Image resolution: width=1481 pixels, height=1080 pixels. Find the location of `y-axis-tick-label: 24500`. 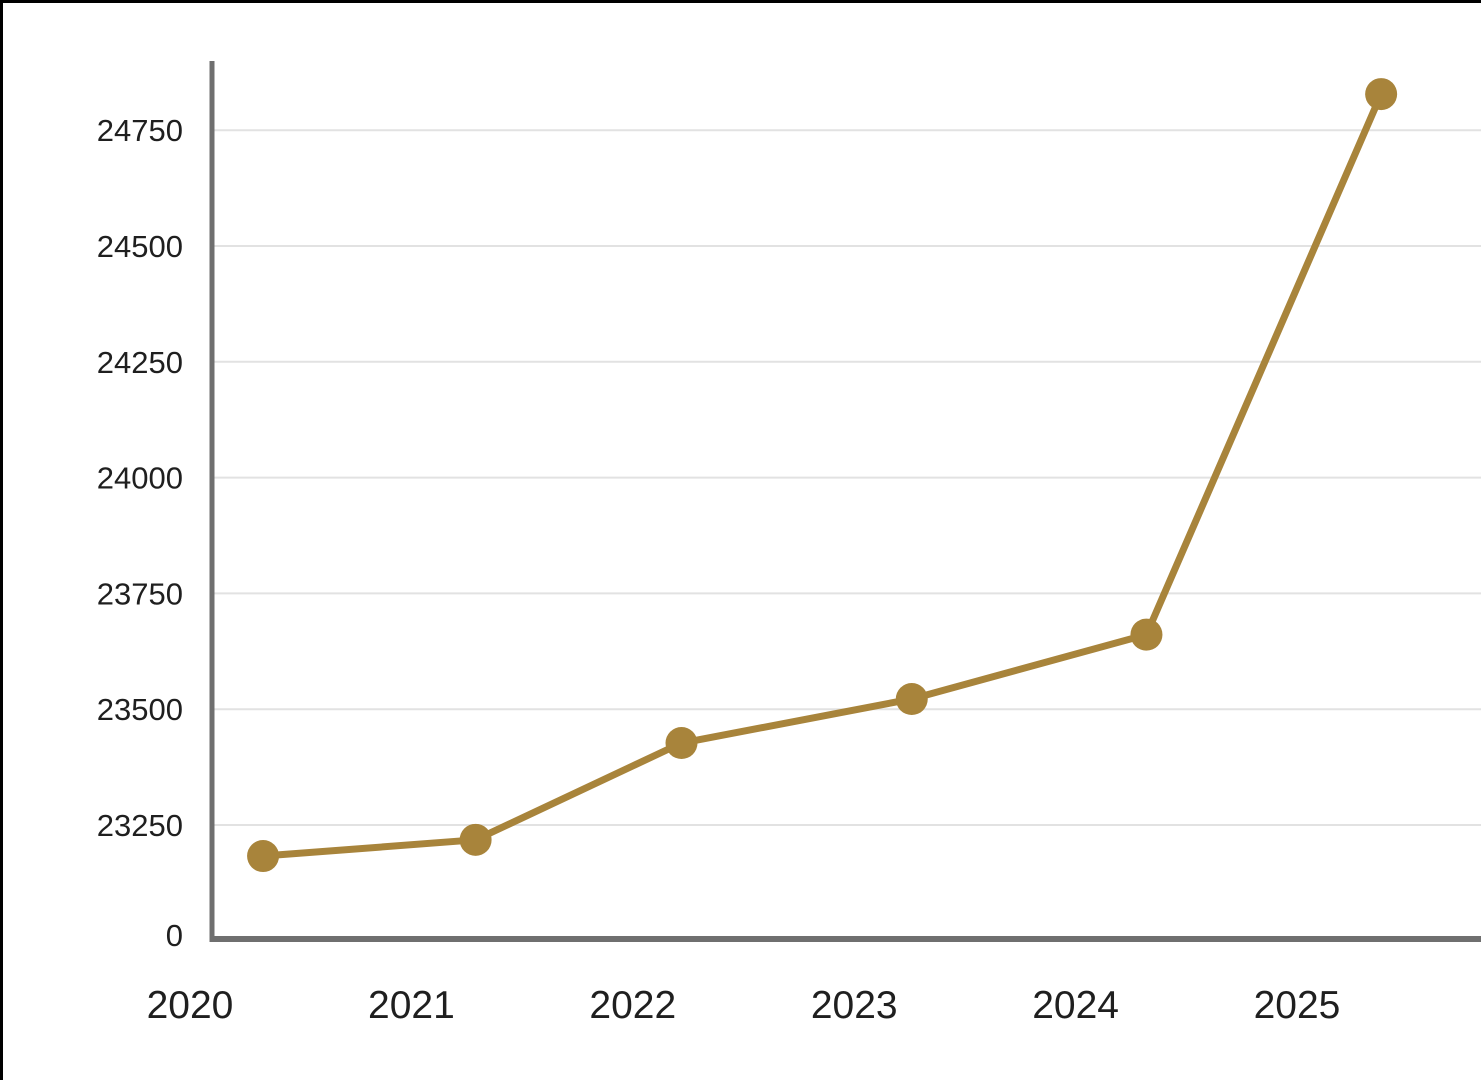

y-axis-tick-label: 24500 is located at coordinates (140, 246).